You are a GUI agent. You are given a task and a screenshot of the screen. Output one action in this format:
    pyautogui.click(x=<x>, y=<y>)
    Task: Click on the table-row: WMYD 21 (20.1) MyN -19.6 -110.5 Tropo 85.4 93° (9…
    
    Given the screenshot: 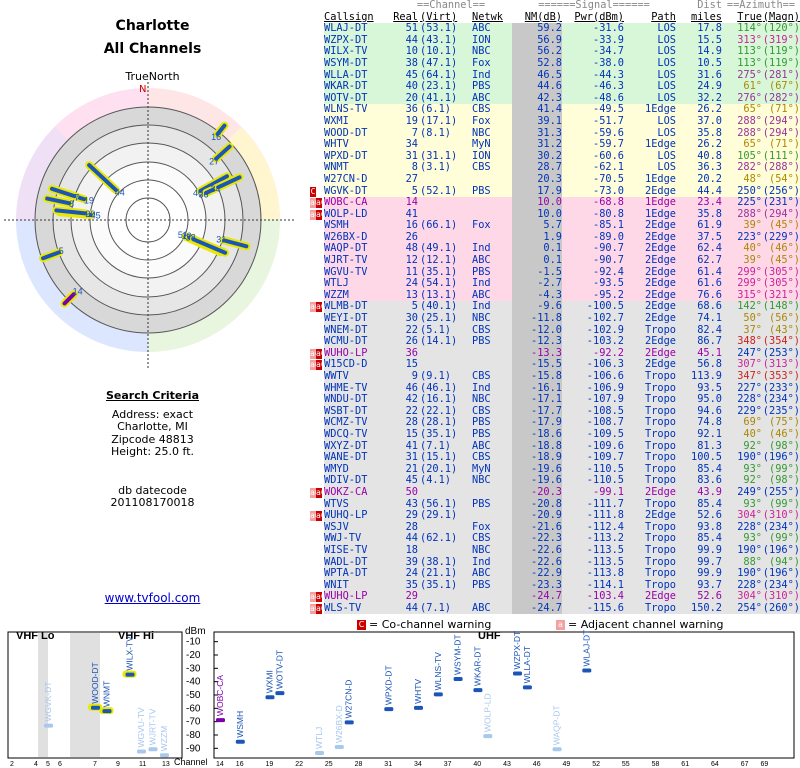 What is the action you would take?
    pyautogui.click(x=555, y=469)
    